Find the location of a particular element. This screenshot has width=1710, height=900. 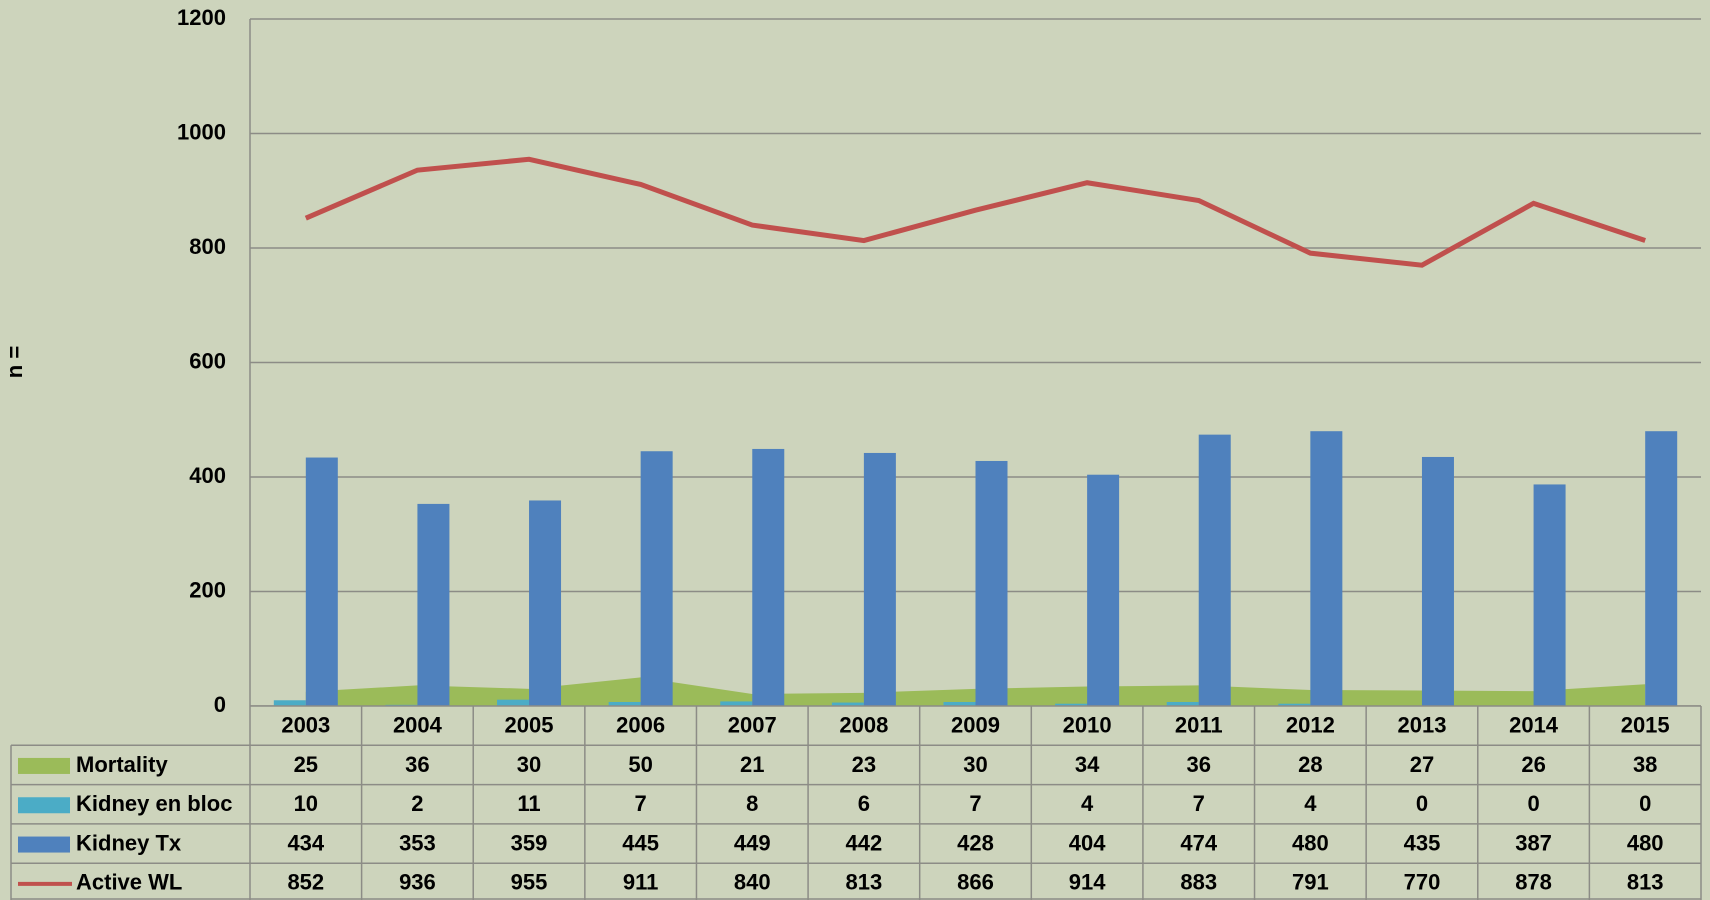

table-value: 34 is located at coordinates (1087, 764).